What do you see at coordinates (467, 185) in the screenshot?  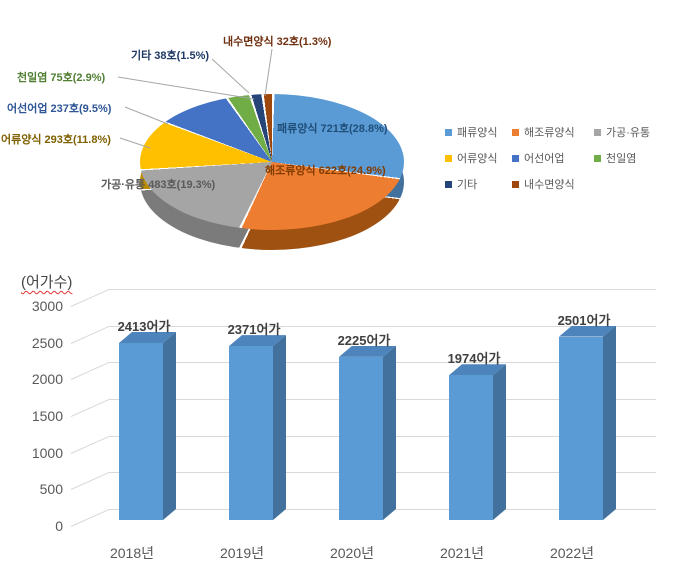 I see `legend-label: 기타` at bounding box center [467, 185].